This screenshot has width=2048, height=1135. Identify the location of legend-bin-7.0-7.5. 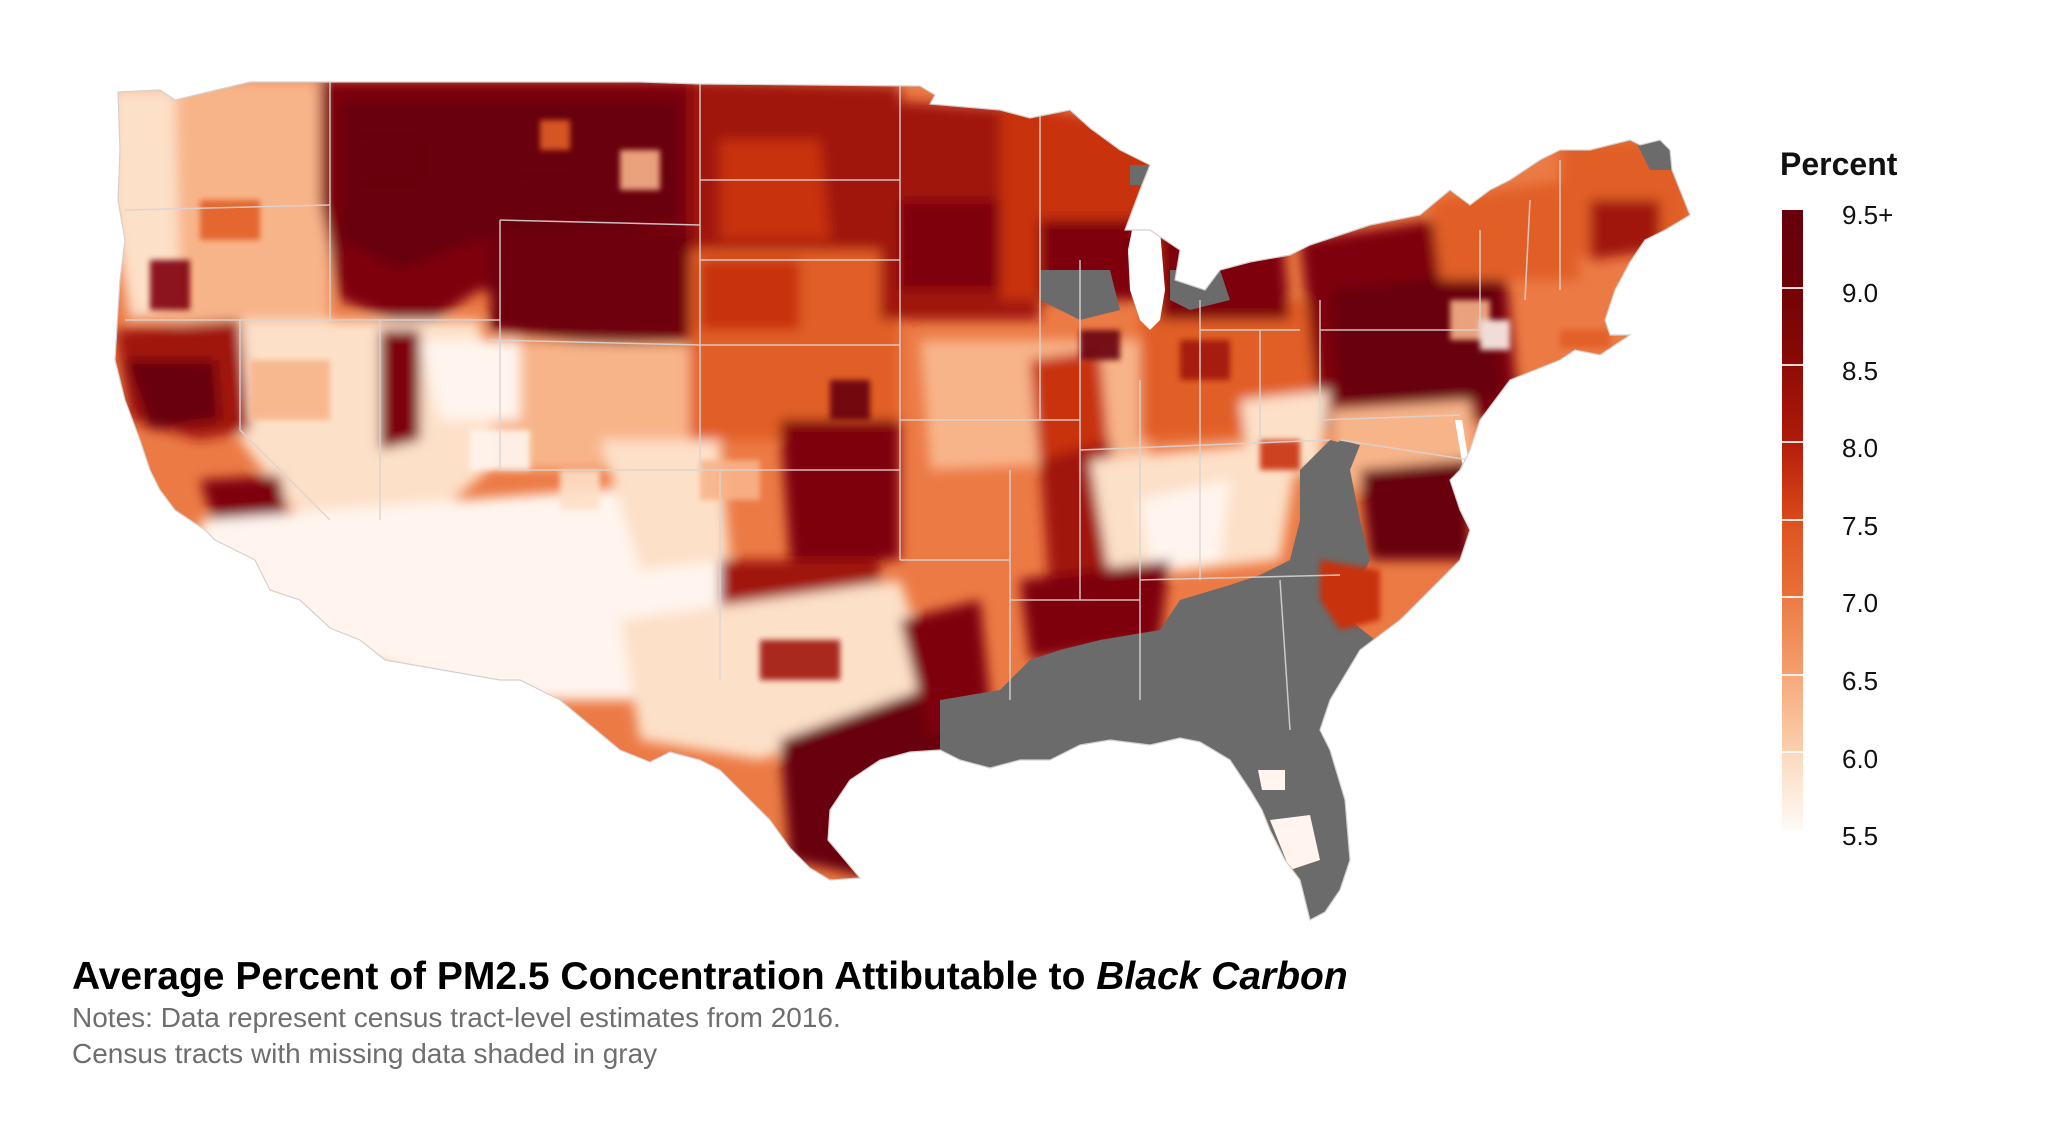
(1792, 558).